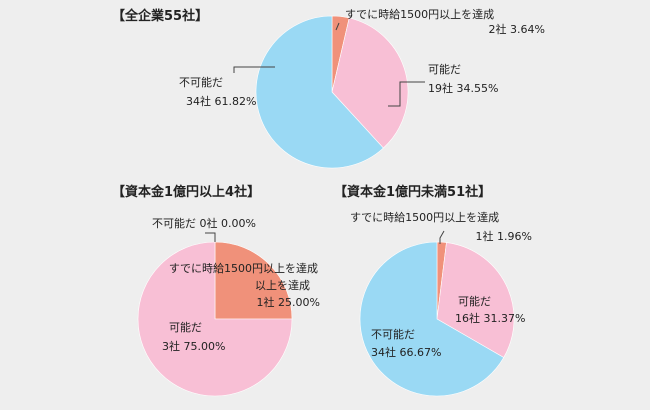 This screenshot has width=650, height=410. What do you see at coordinates (193, 346) in the screenshot?
I see `slice-label: 3社 75.00%` at bounding box center [193, 346].